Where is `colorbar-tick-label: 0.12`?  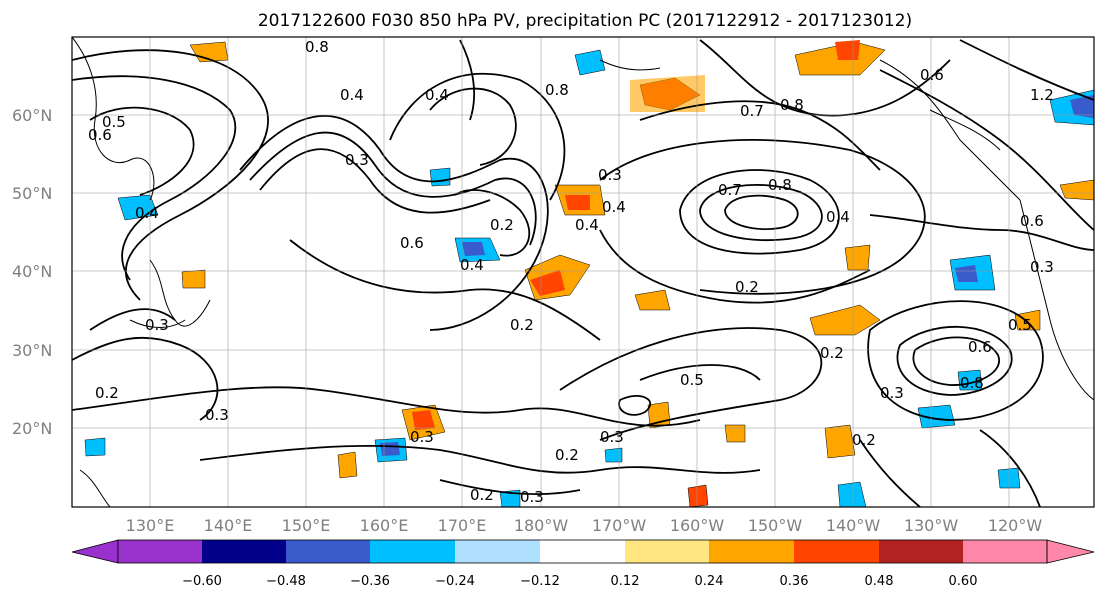 colorbar-tick-label: 0.12 is located at coordinates (625, 581).